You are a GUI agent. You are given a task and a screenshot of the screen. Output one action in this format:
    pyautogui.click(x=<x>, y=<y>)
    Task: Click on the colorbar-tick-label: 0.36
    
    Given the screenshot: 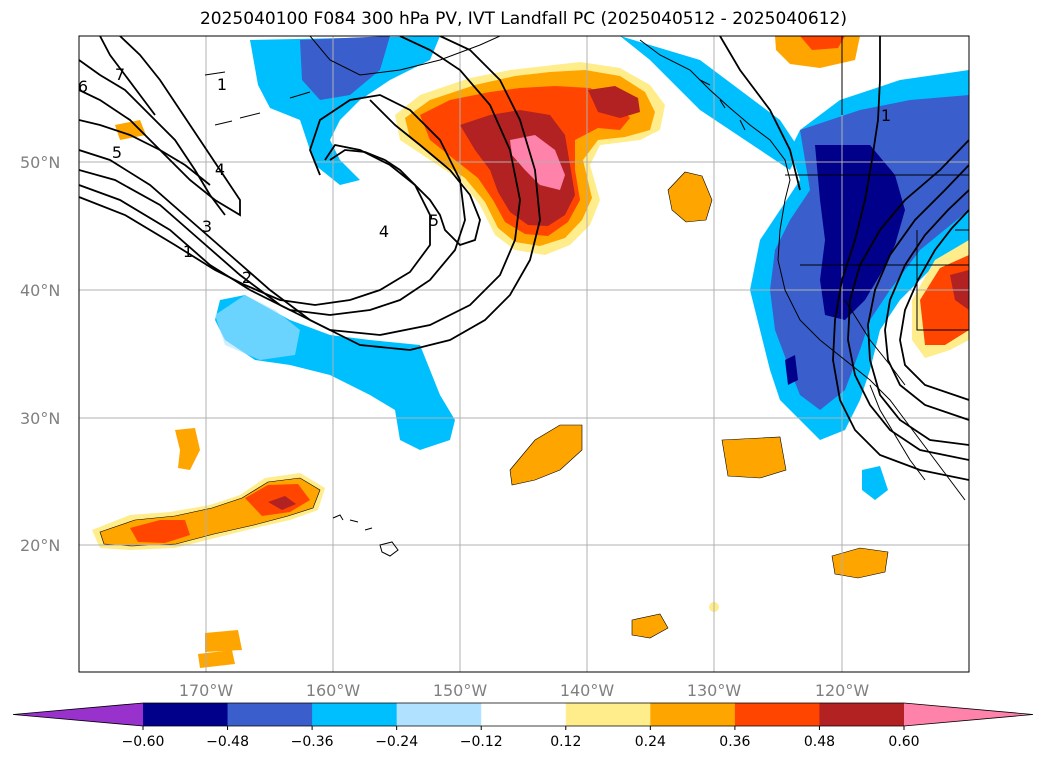 What is the action you would take?
    pyautogui.click(x=734, y=742)
    